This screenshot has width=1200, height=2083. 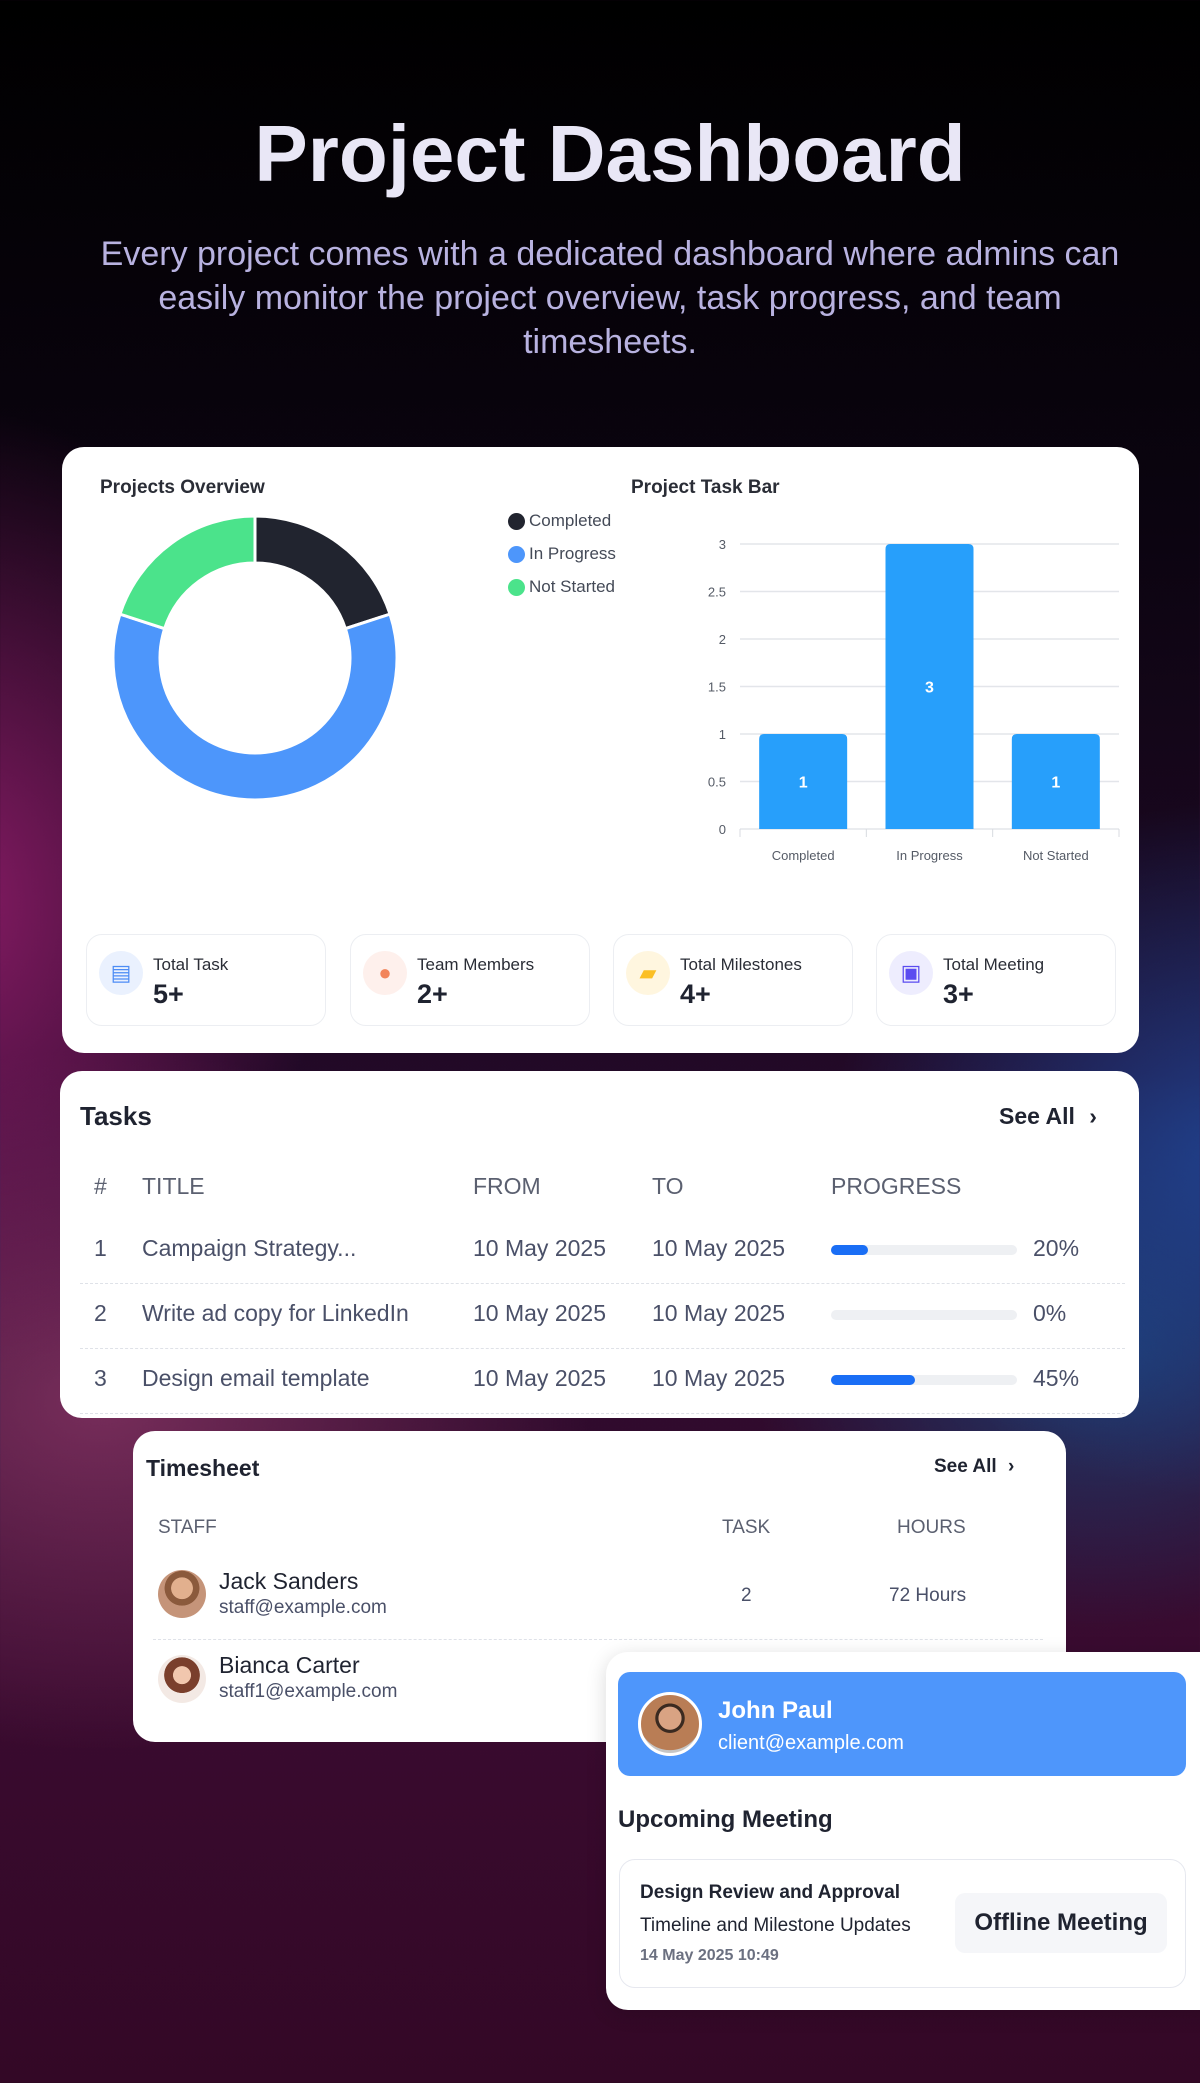 I want to click on x-tick-label: Not Started, so click(x=1056, y=855).